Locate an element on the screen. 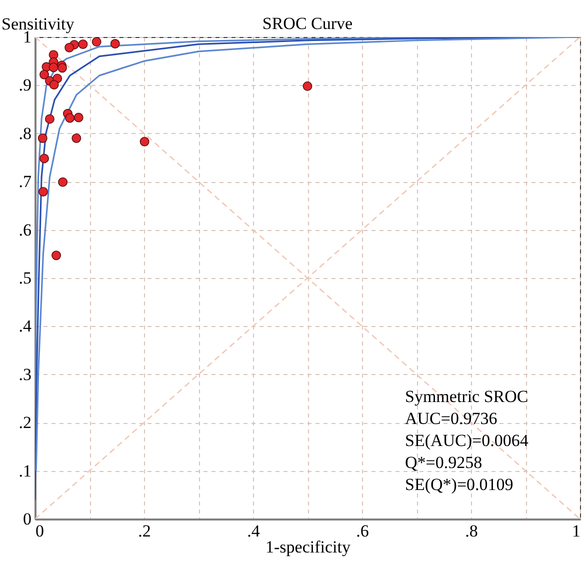 The height and width of the screenshot is (562, 587). x-tick-label: .4 is located at coordinates (253, 531).